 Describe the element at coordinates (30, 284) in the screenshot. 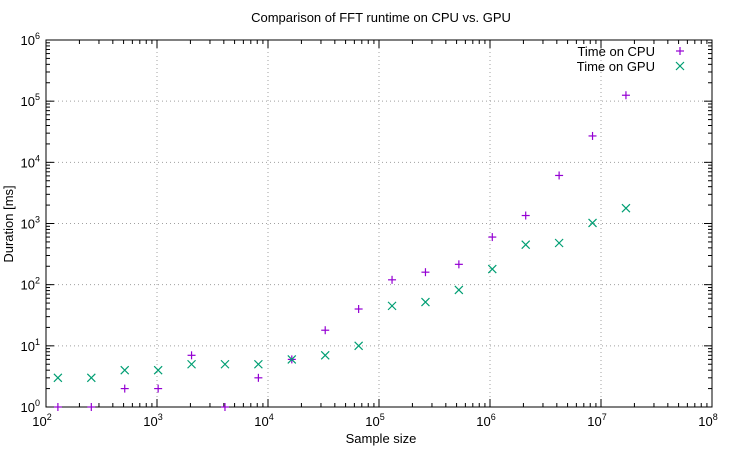

I see `y-tick-label: 10²` at that location.